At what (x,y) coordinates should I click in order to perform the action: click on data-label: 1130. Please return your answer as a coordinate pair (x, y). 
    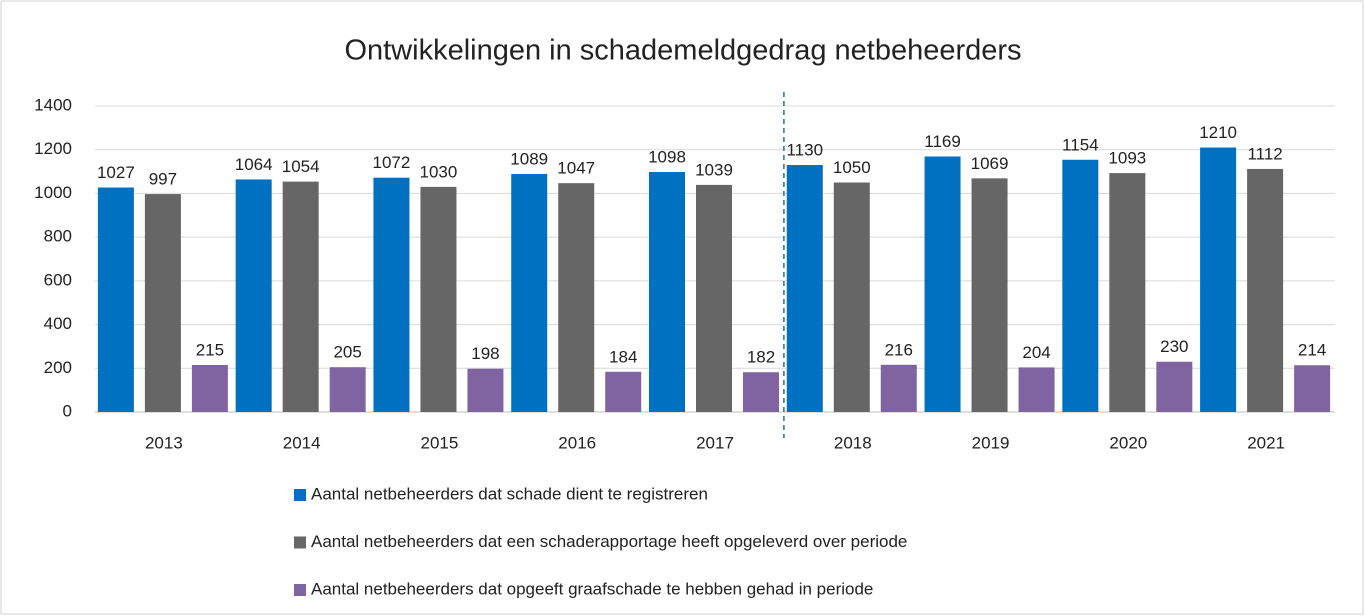
    Looking at the image, I should click on (804, 149).